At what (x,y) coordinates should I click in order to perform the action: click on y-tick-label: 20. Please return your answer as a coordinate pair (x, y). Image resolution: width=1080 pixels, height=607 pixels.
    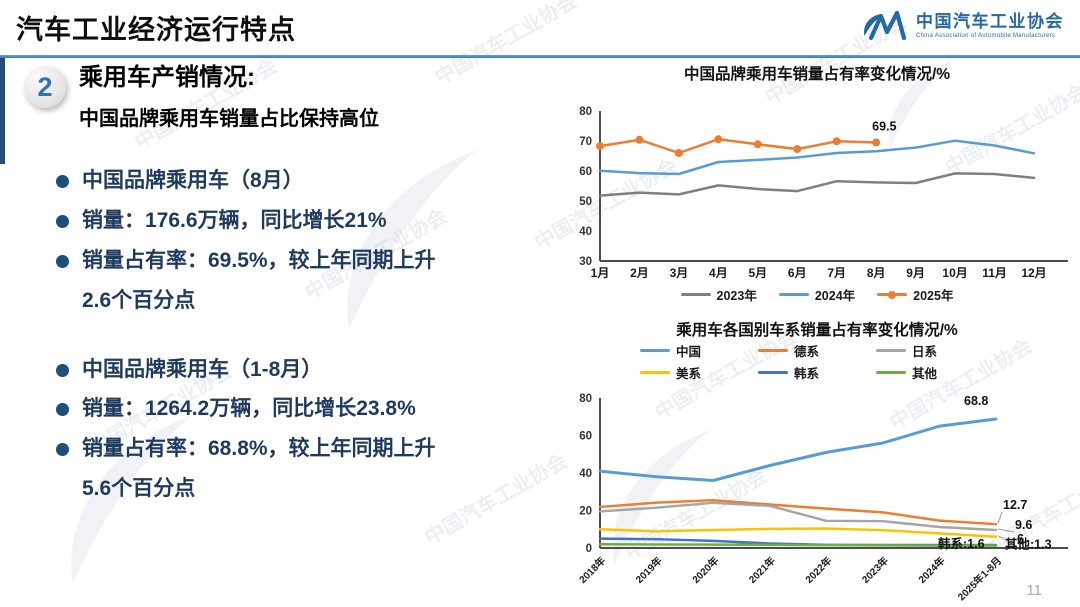
    Looking at the image, I should click on (585, 512).